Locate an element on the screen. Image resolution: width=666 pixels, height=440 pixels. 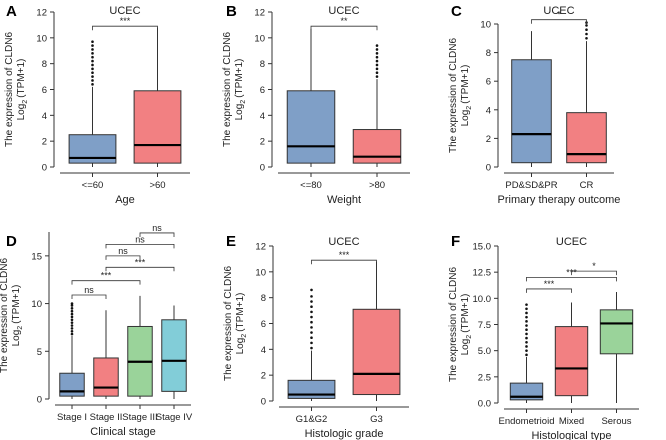
y-tick-label: 12 is located at coordinates (259, 13).